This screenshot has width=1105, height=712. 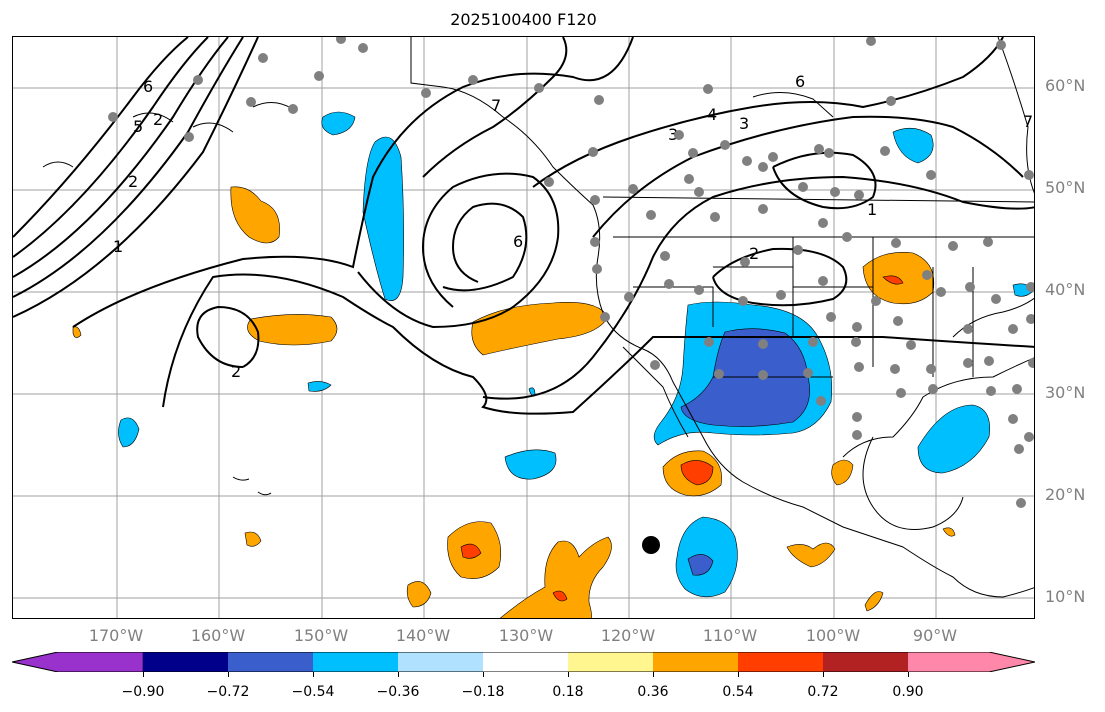 What do you see at coordinates (568, 692) in the screenshot?
I see `colorbar-tick-label: 0.18` at bounding box center [568, 692].